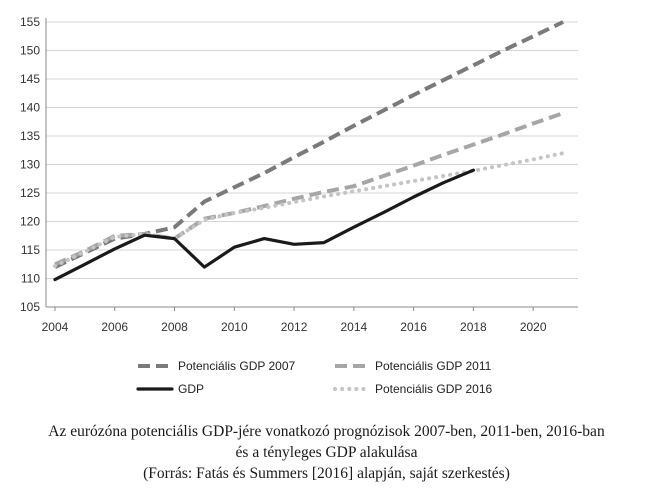 This screenshot has height=495, width=653. What do you see at coordinates (434, 389) in the screenshot?
I see `legend-label: Potenciális GDP 2016` at bounding box center [434, 389].